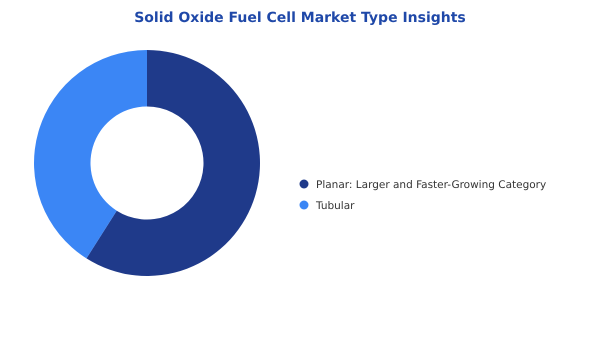  I want to click on legend-label: Planar: Larger and Faster-Growing Category, so click(431, 185).